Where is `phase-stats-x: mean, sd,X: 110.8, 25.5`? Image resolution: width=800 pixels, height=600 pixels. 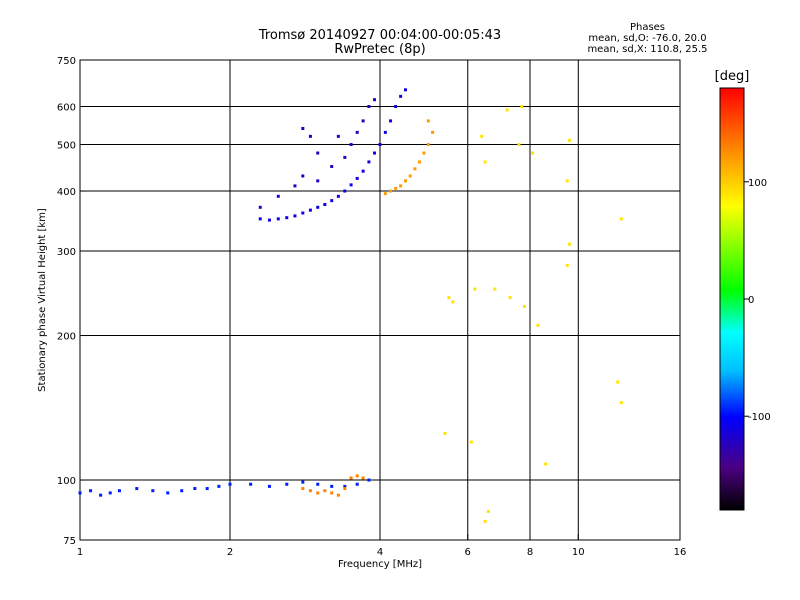 phase-stats-x: mean, sd,X: 110.8, 25.5 is located at coordinates (647, 49).